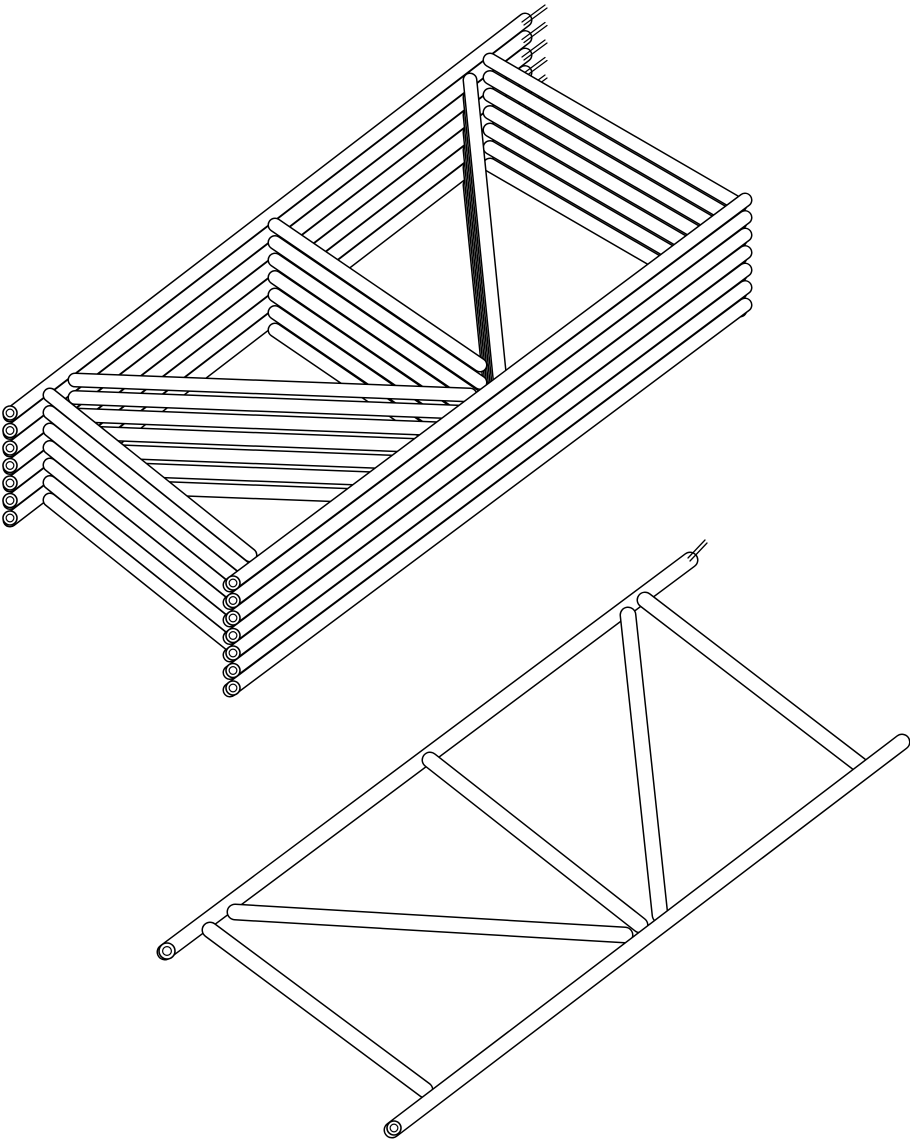  What do you see at coordinates (644, 765) in the screenshot?
I see `single-right-diagonal-brace` at bounding box center [644, 765].